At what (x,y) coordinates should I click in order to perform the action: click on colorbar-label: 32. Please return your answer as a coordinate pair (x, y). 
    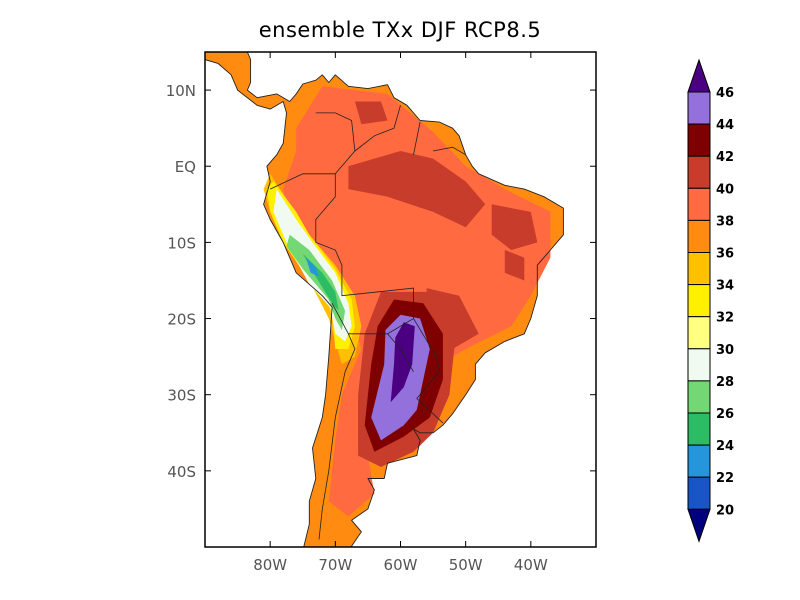
    Looking at the image, I should click on (725, 318).